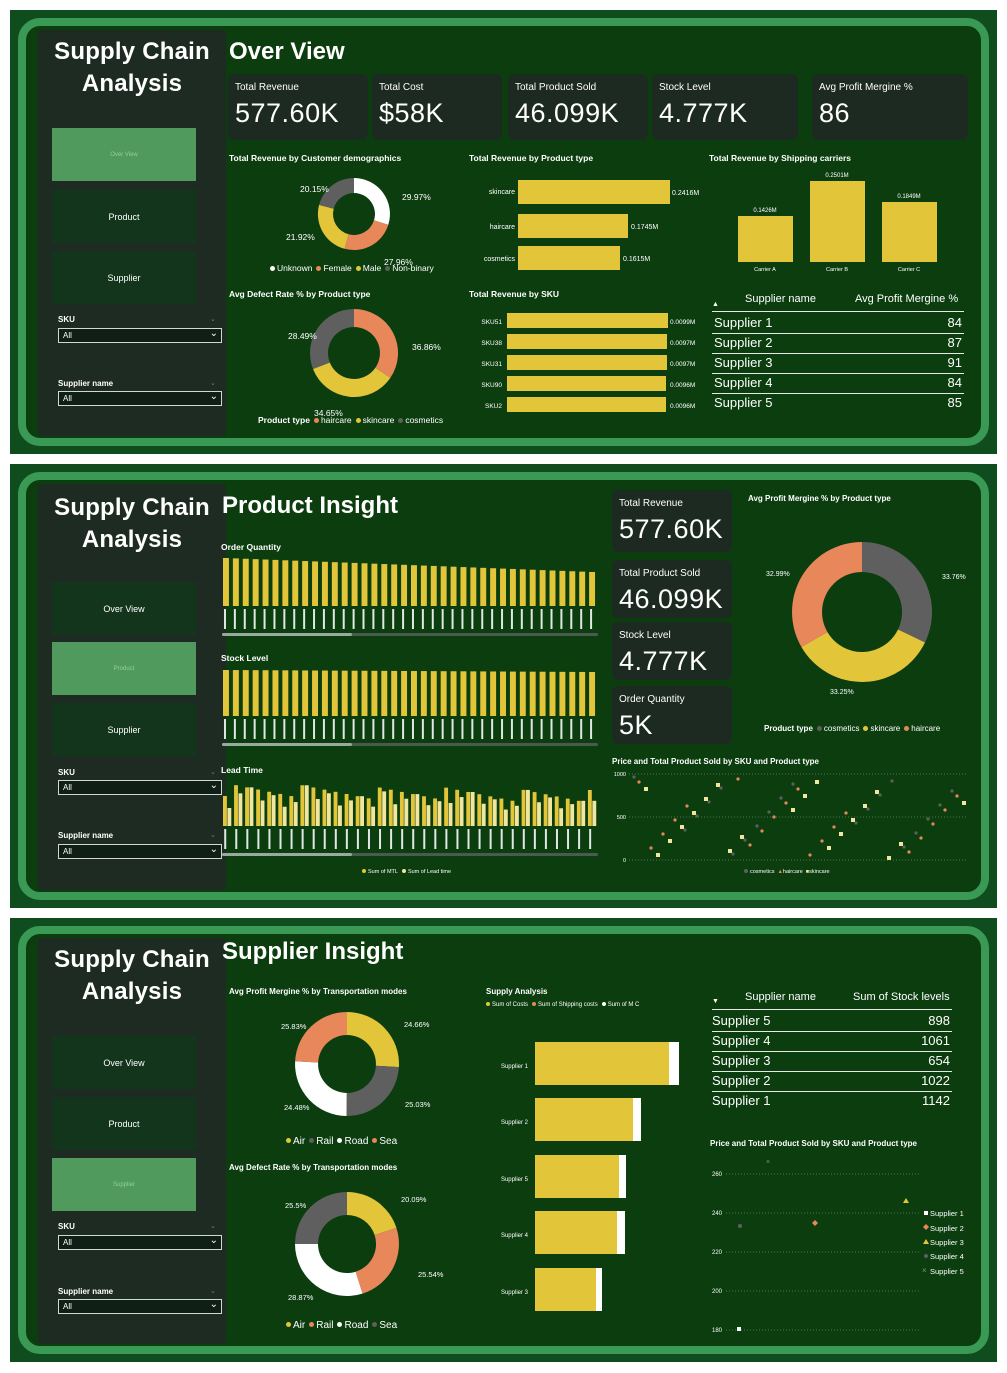 The width and height of the screenshot is (1007, 1373). Describe the element at coordinates (86, 1291) in the screenshot. I see `supplier-label: Supplier name` at that location.